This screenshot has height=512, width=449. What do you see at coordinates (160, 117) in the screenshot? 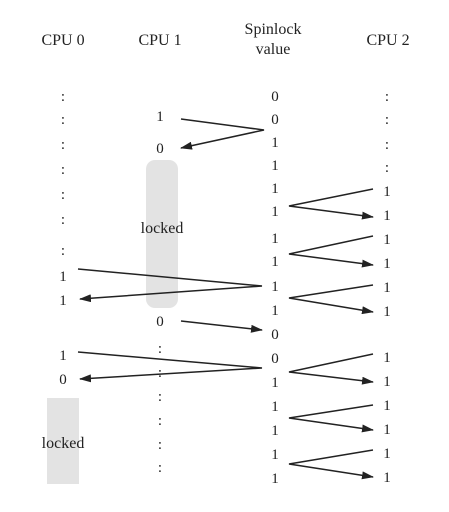
I see `cpu1-value: 1` at bounding box center [160, 117].